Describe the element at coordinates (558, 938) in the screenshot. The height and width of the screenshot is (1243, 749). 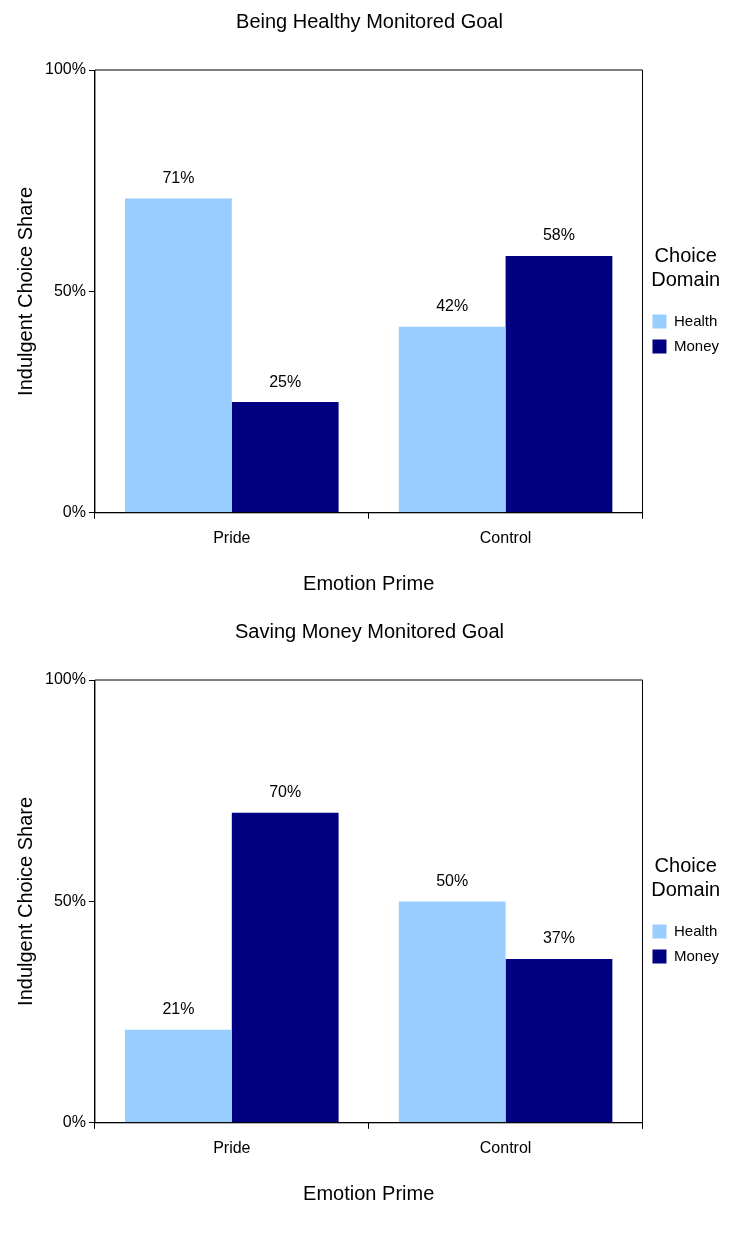
I see `data-label: 37%` at that location.